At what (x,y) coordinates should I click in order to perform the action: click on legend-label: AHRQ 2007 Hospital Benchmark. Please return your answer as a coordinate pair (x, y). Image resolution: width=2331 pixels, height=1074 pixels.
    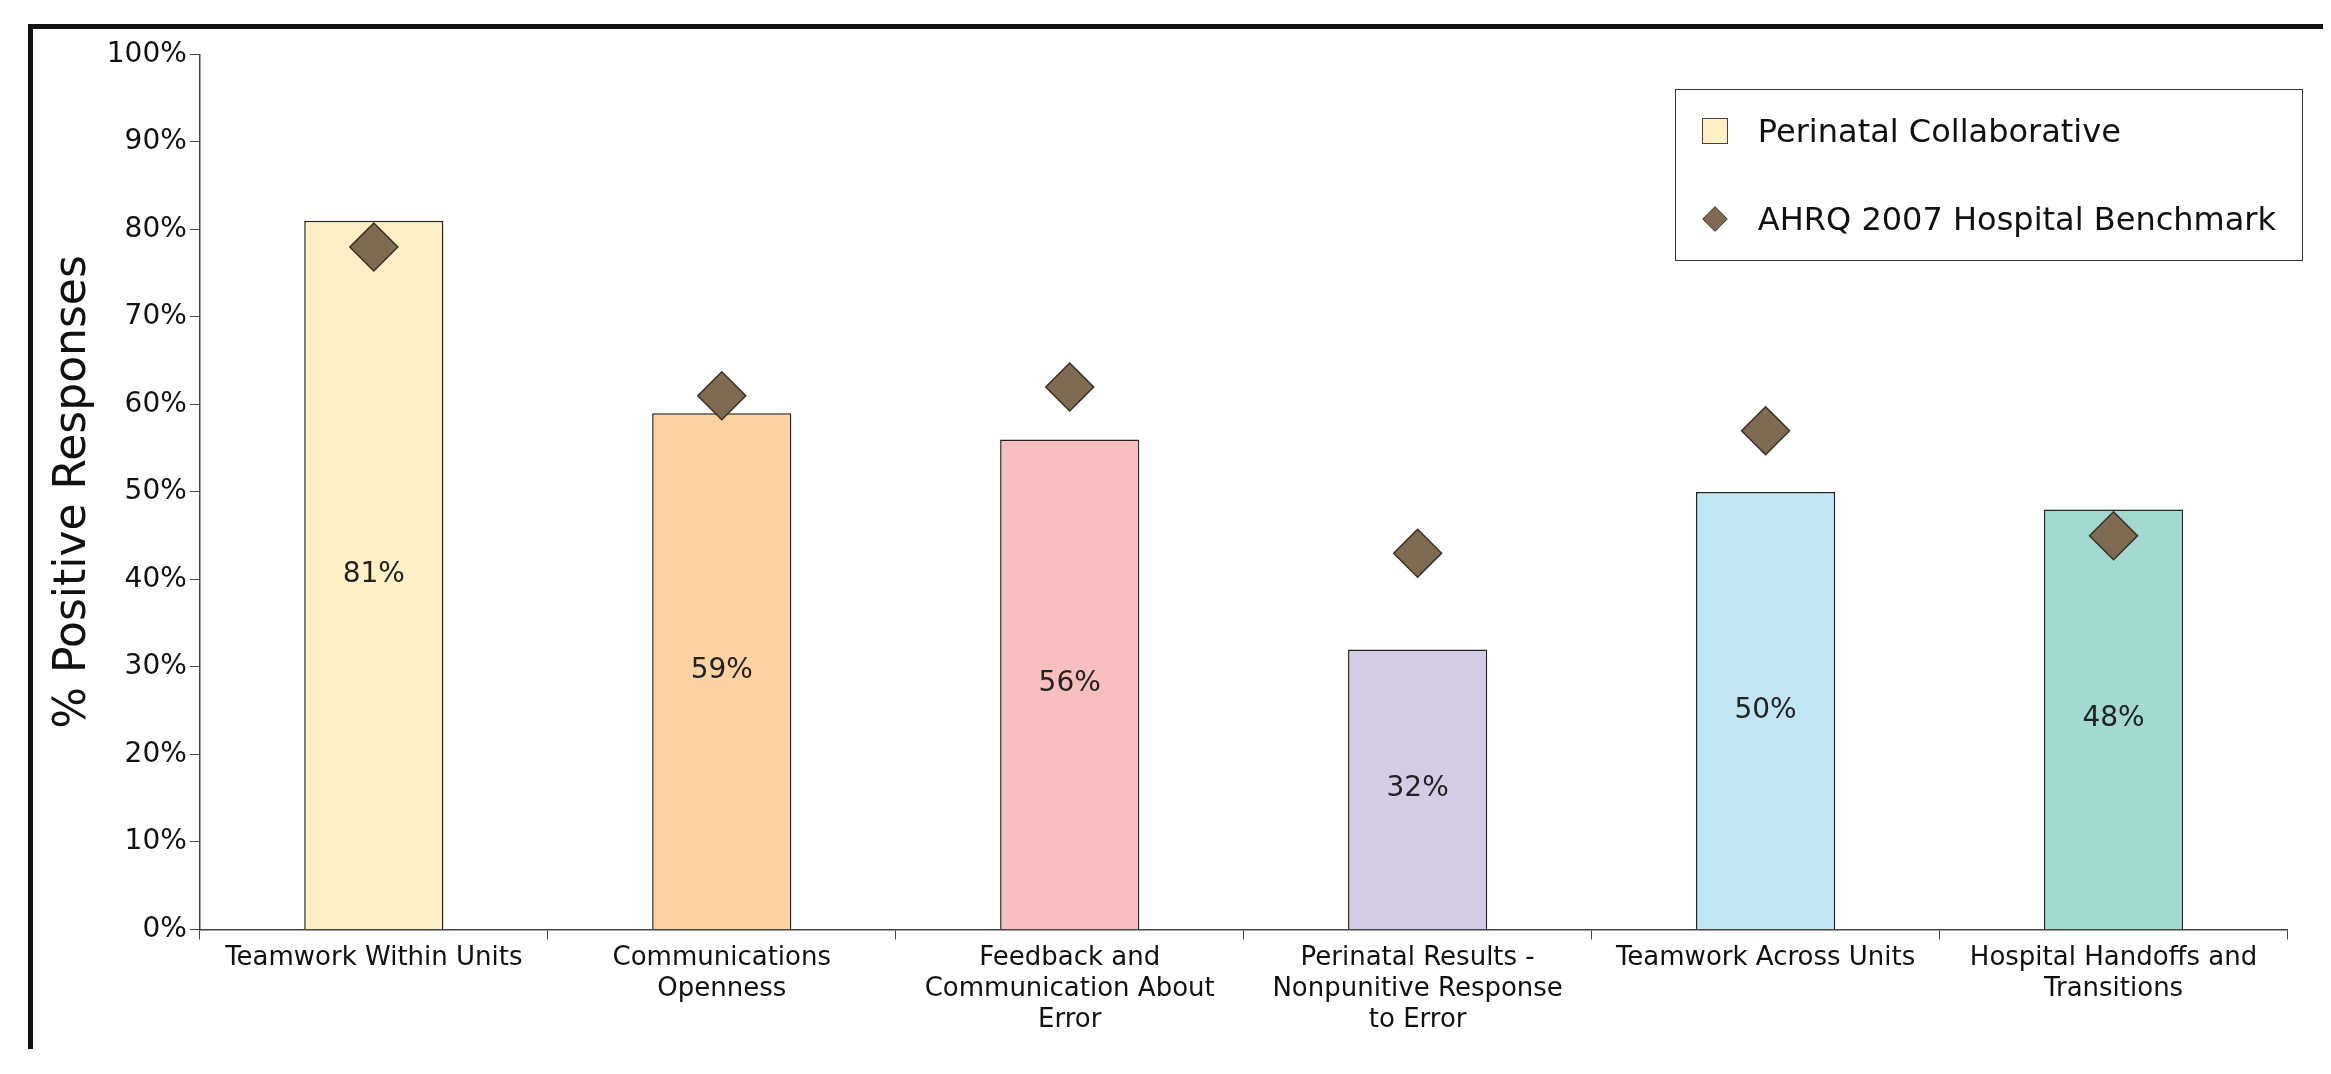
    Looking at the image, I should click on (2016, 219).